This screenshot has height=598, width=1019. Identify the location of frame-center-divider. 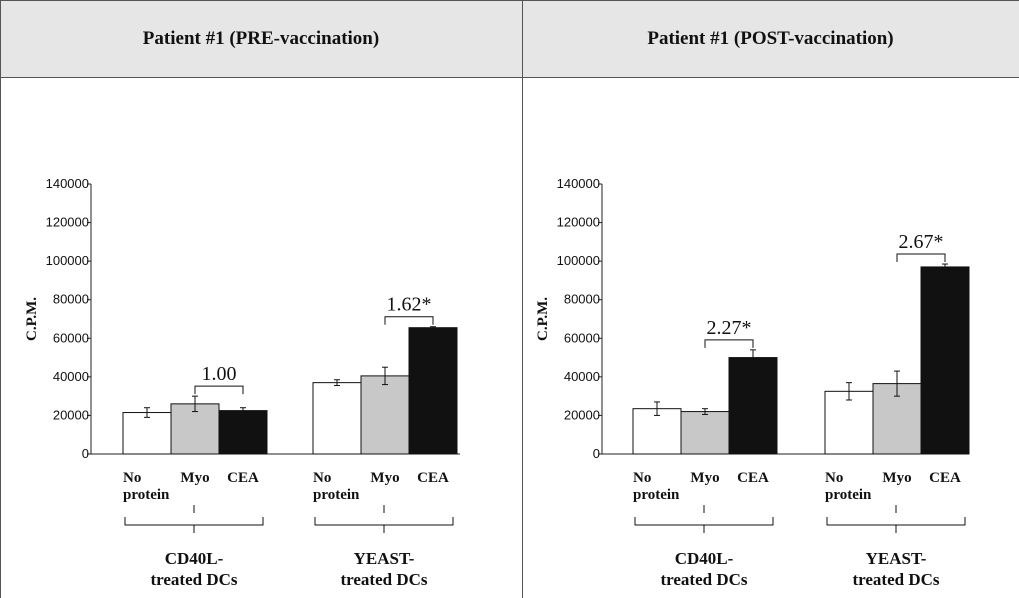
(522, 299).